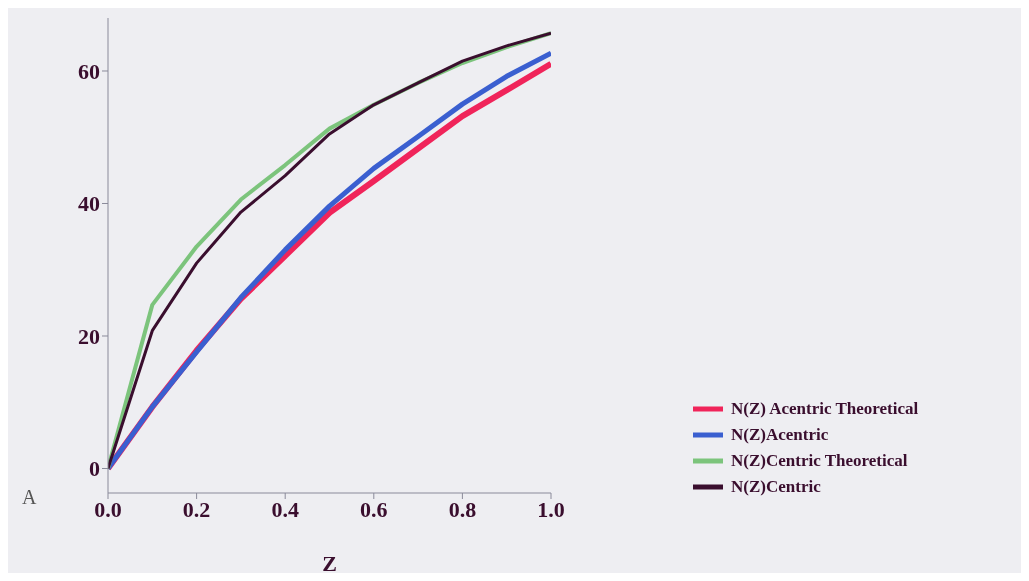 This screenshot has width=1029, height=581. I want to click on x-axis-title: Z, so click(329, 563).